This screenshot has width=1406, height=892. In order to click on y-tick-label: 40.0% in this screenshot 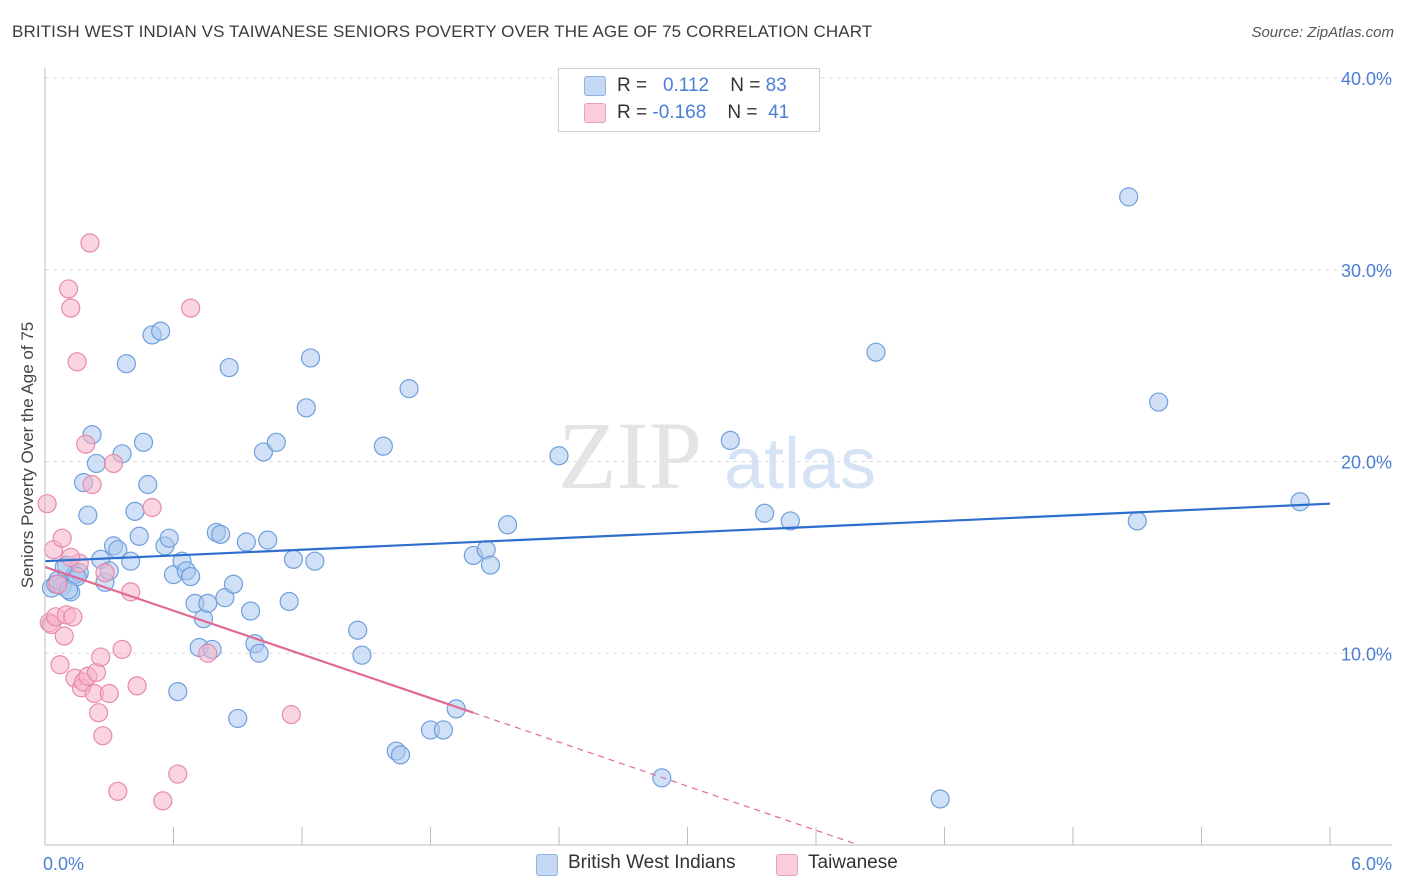, I will do `click(1366, 79)`.